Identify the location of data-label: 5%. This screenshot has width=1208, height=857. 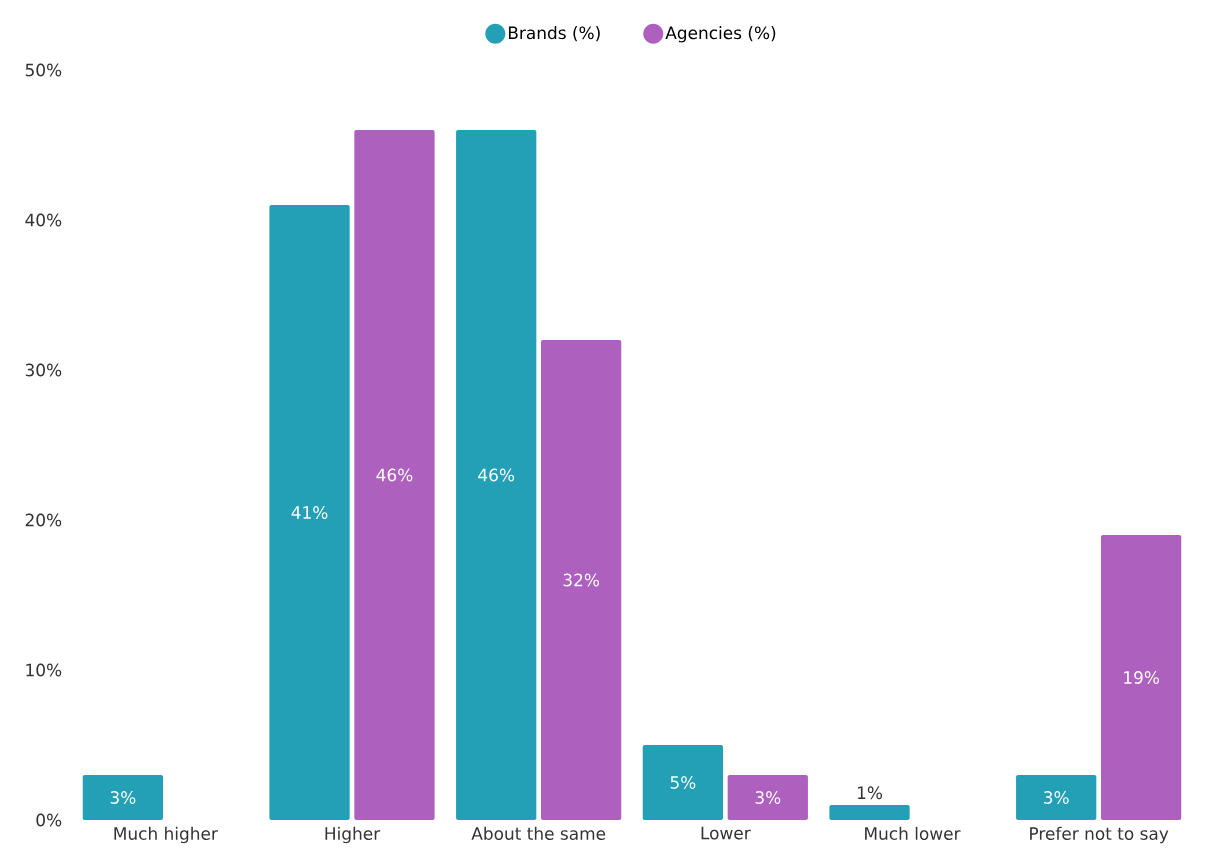
(683, 782).